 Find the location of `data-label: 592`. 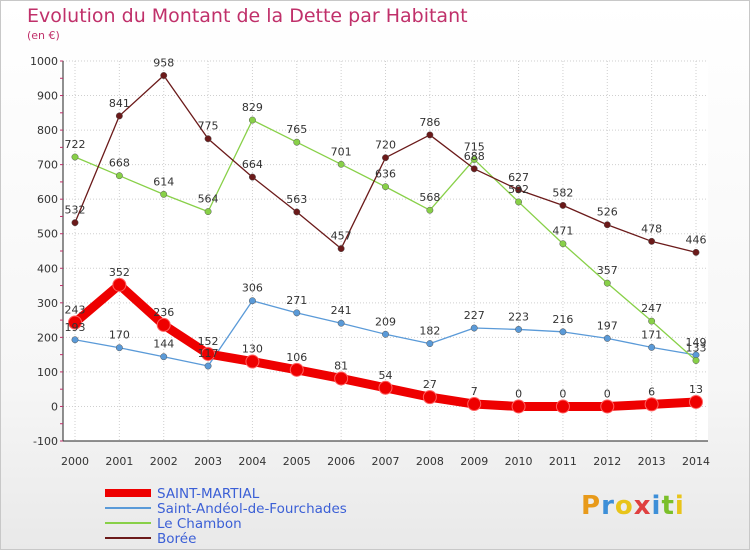

data-label: 592 is located at coordinates (518, 189).